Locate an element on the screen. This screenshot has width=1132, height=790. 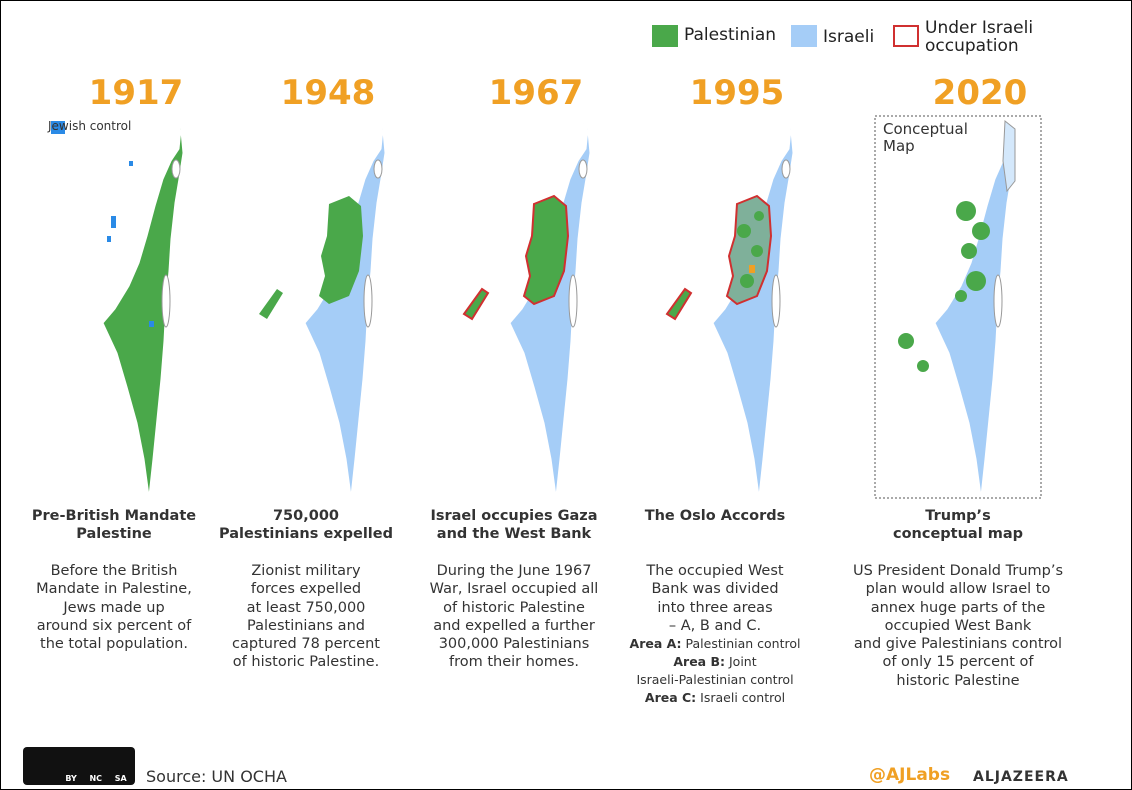
body-line: at least 750,000 is located at coordinates (306, 607).